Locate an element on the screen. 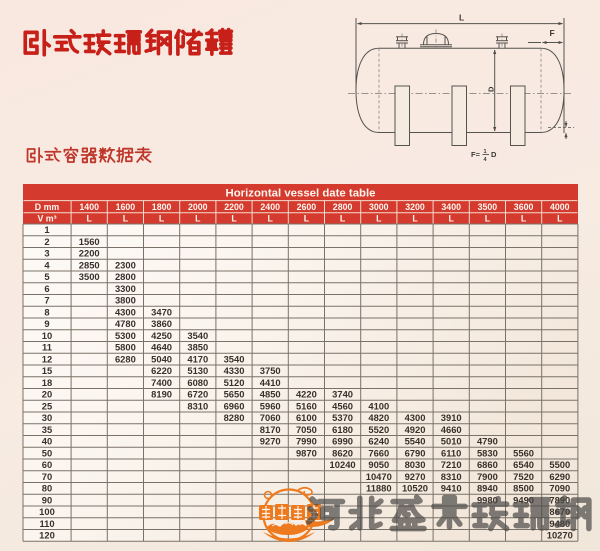  svg-text: 15 is located at coordinates (47, 370).